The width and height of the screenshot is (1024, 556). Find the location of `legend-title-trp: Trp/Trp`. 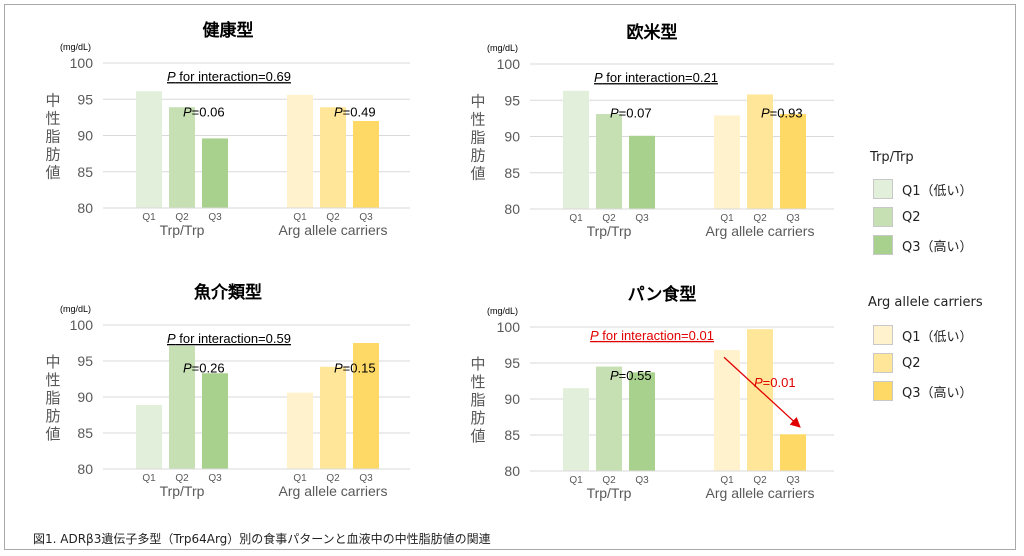

legend-title-trp: Trp/Trp is located at coordinates (892, 157).